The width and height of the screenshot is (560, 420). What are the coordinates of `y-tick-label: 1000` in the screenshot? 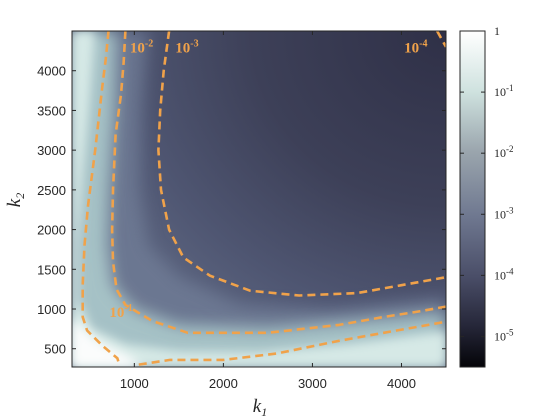 It's located at (51, 309).